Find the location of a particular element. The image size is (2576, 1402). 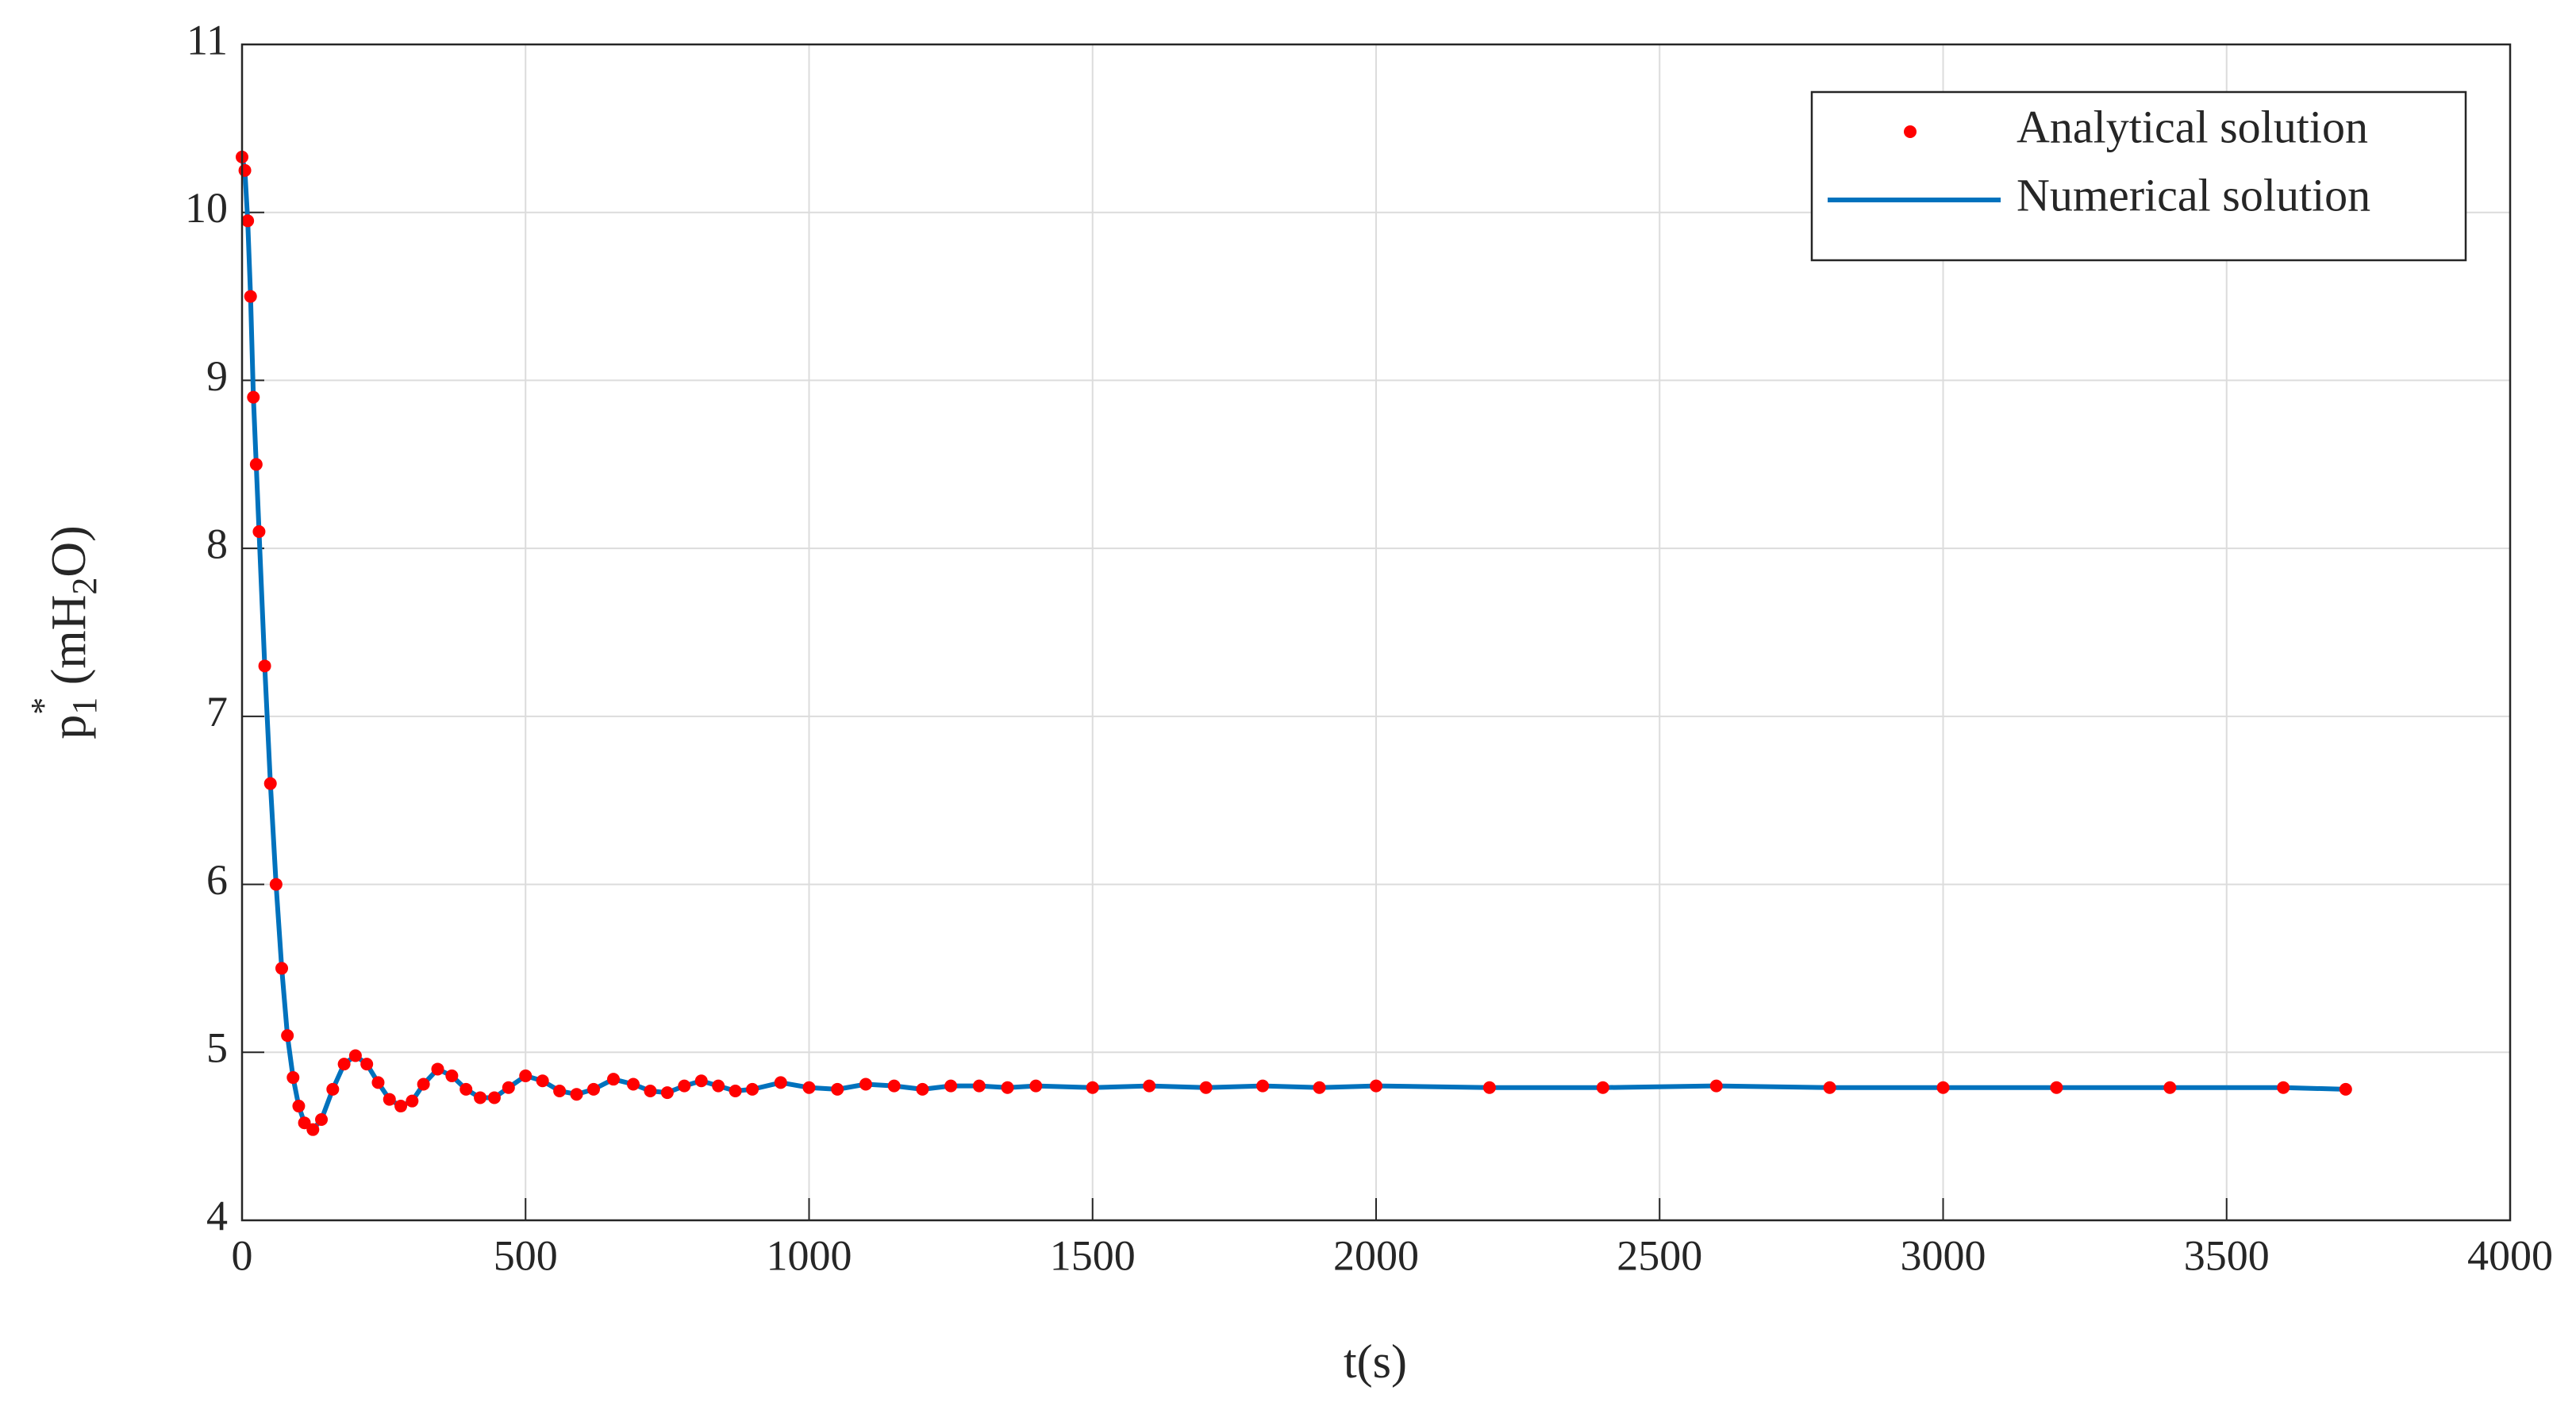

y-tick-label: 8 is located at coordinates (217, 544).